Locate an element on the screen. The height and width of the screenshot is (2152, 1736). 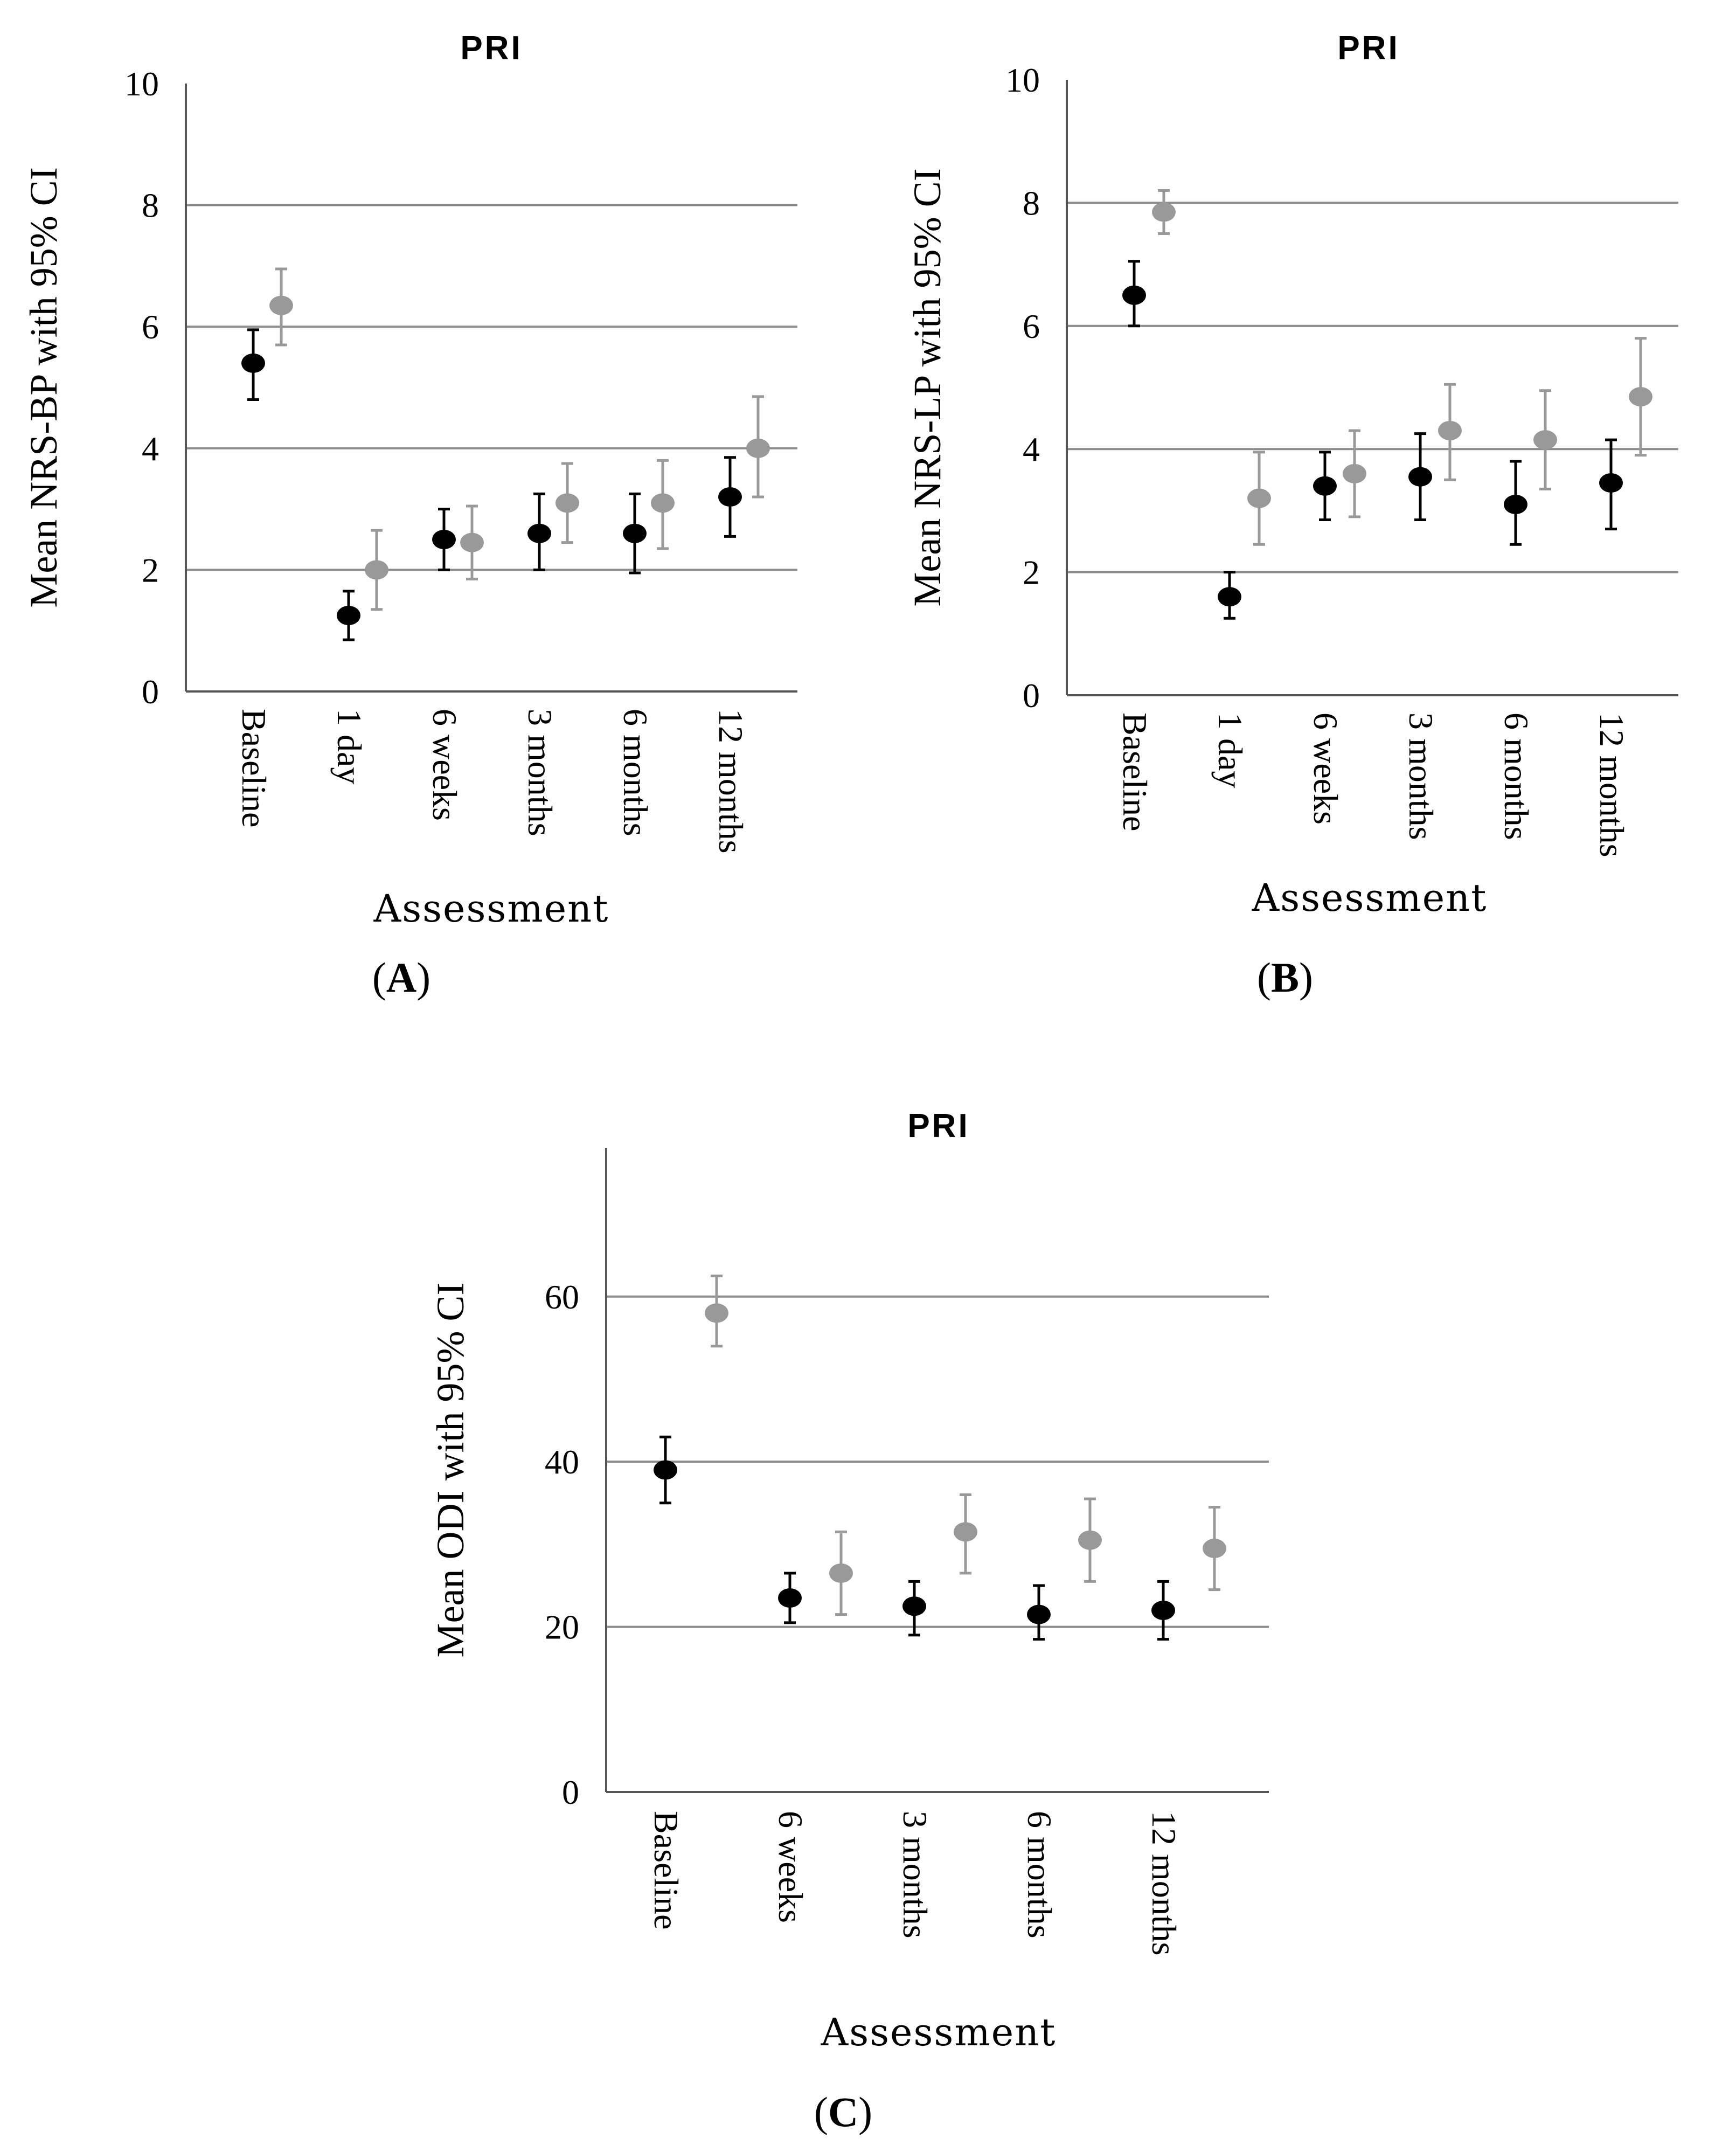
panel-label: (B) is located at coordinates (1285, 977).